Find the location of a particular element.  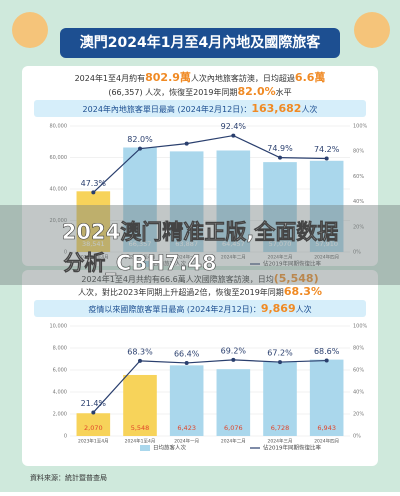

bar-label: 6,423 is located at coordinates (186, 428).